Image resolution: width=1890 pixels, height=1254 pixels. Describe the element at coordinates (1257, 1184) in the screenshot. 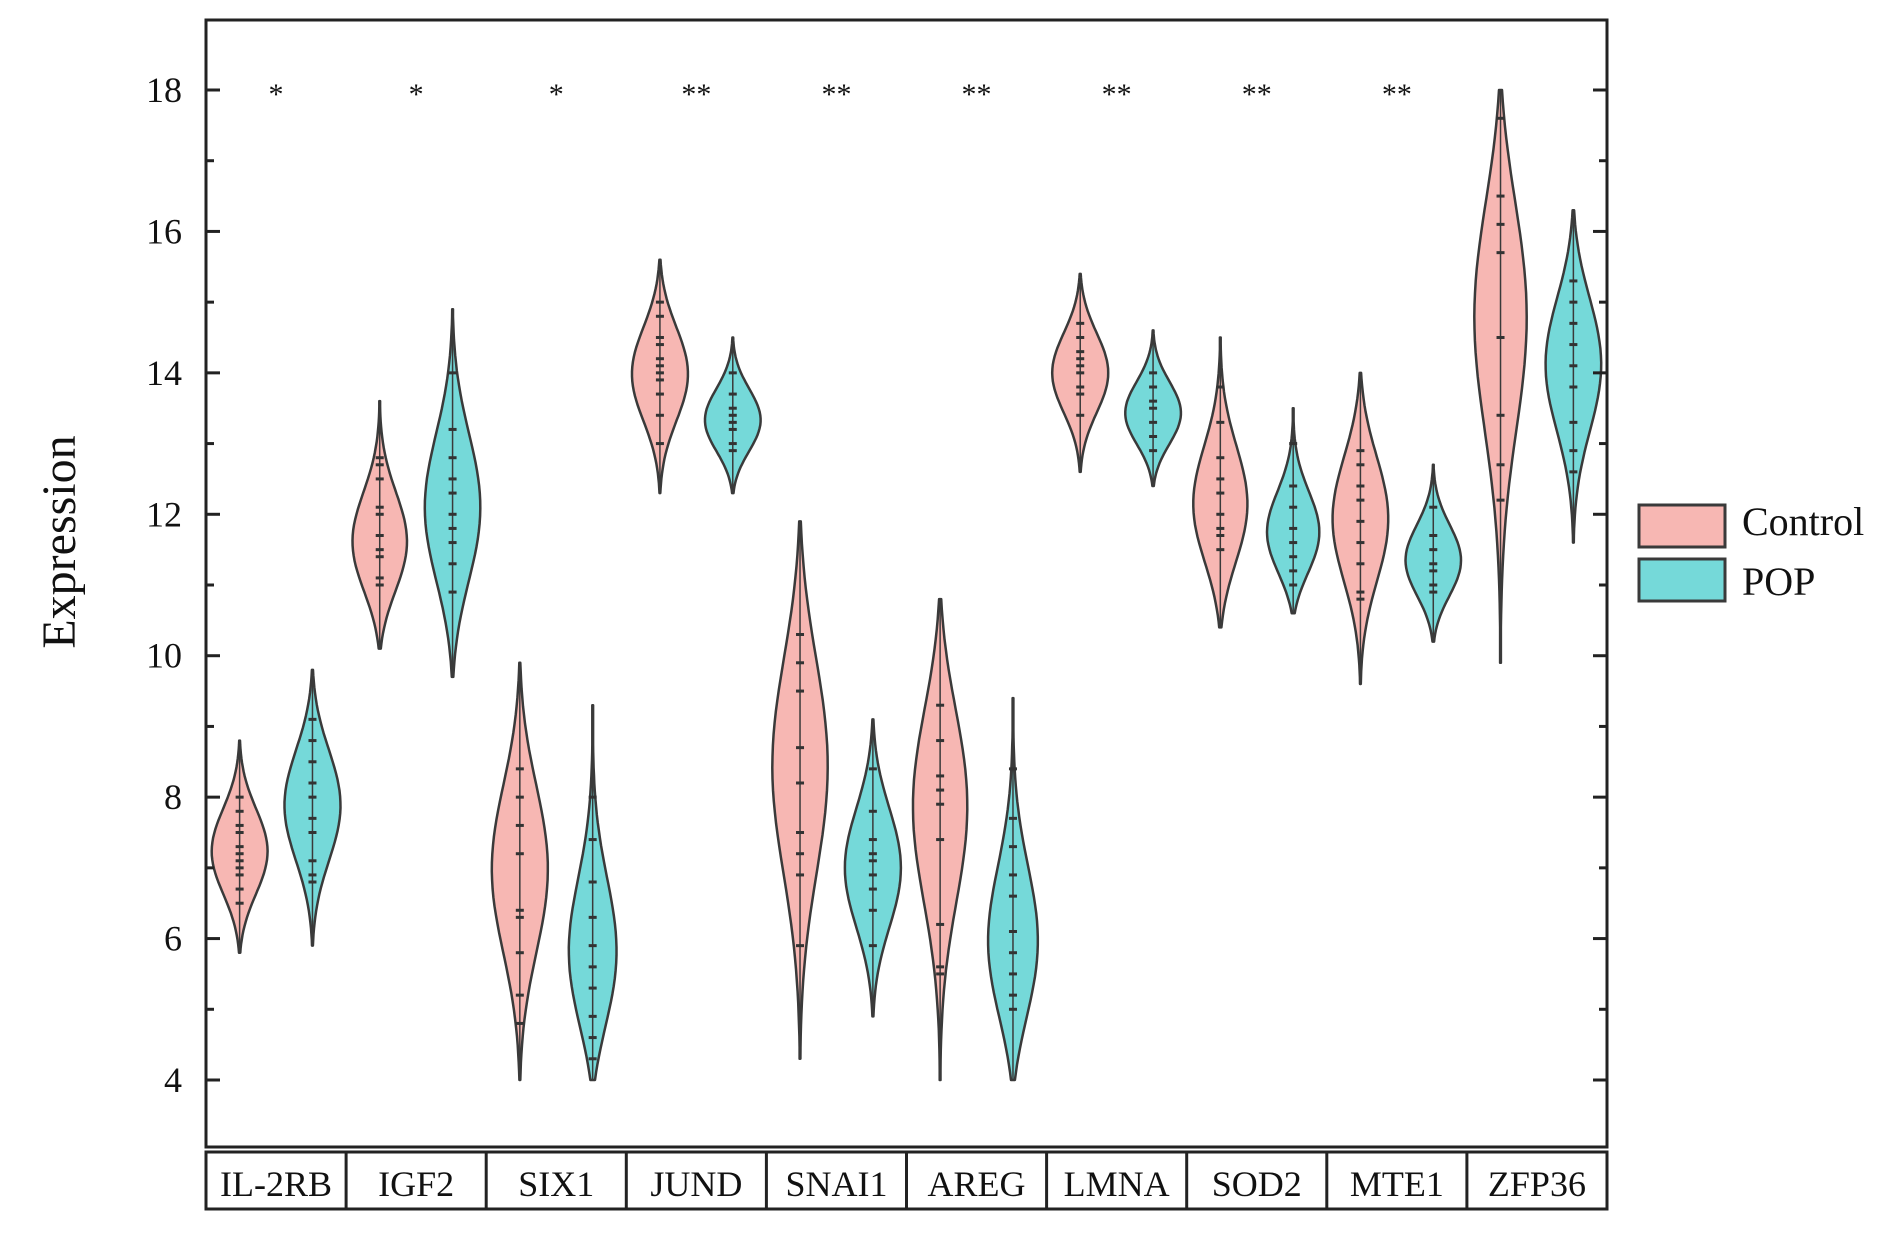

I see `category-label: SOD2` at that location.